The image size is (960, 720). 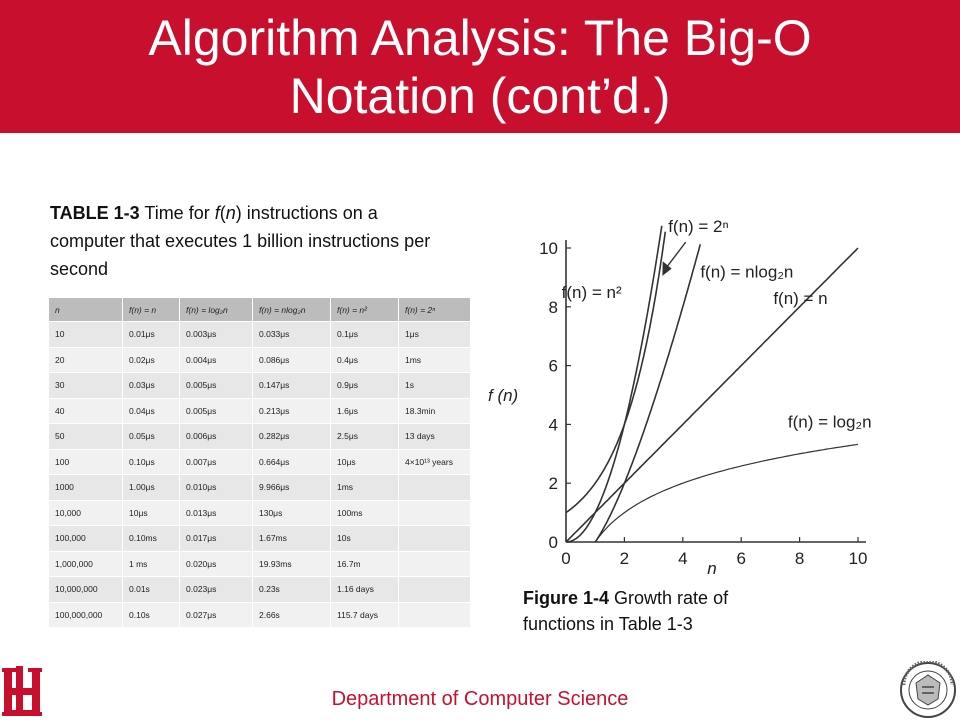 What do you see at coordinates (364, 512) in the screenshot?
I see `table-cell: 100ms` at bounding box center [364, 512].